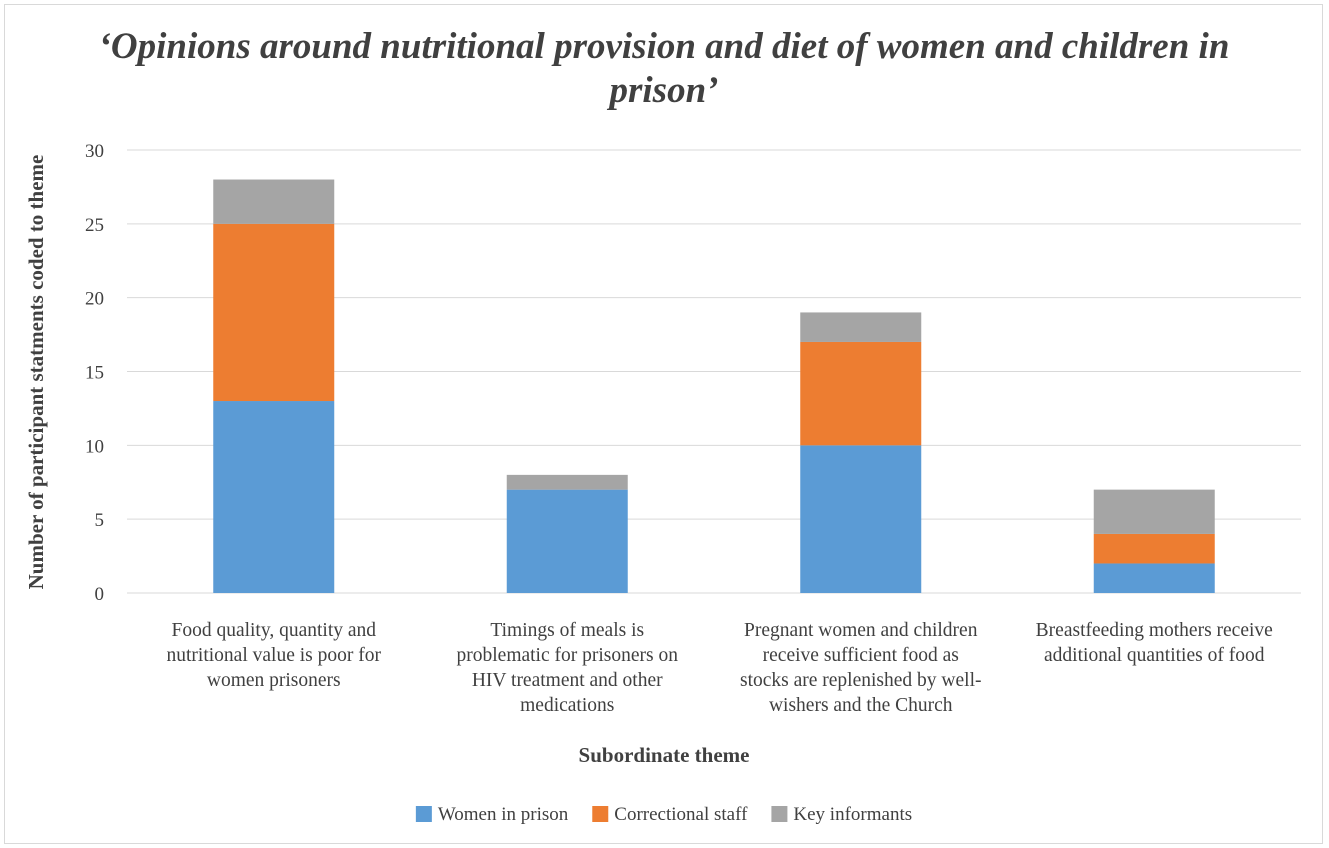 Image resolution: width=1329 pixels, height=848 pixels. What do you see at coordinates (94, 151) in the screenshot?
I see `y-tick-label: 30` at bounding box center [94, 151].